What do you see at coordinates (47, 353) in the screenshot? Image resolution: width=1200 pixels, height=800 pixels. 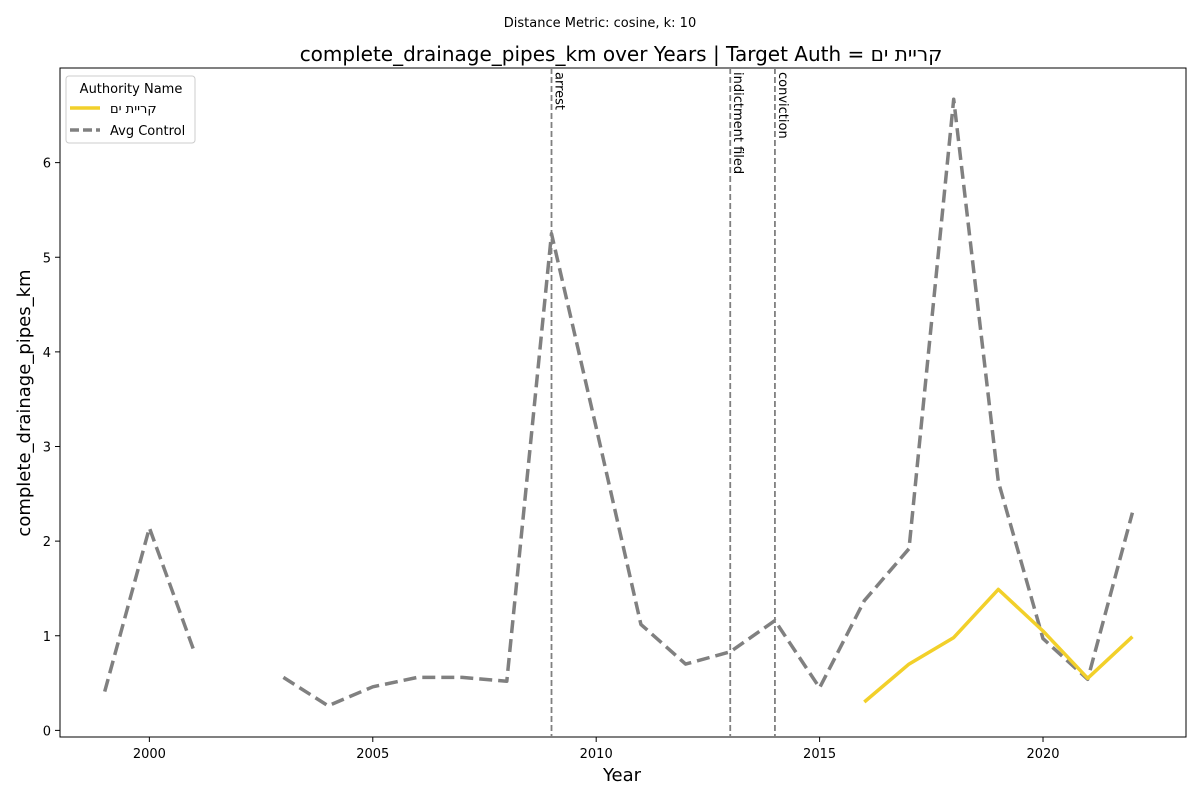 I see `y-tick-label: 4` at bounding box center [47, 353].